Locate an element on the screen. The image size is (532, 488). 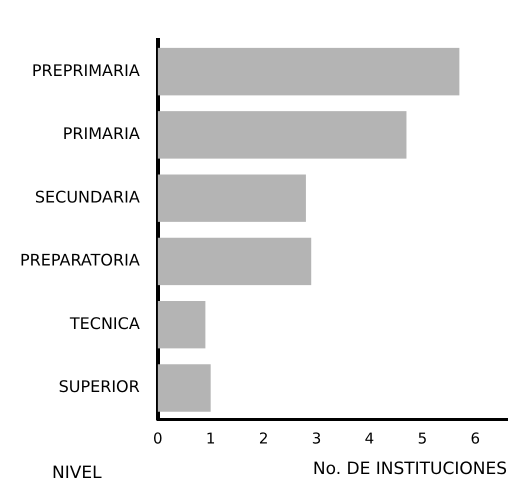
x-tick-label: 2 is located at coordinates (263, 438).